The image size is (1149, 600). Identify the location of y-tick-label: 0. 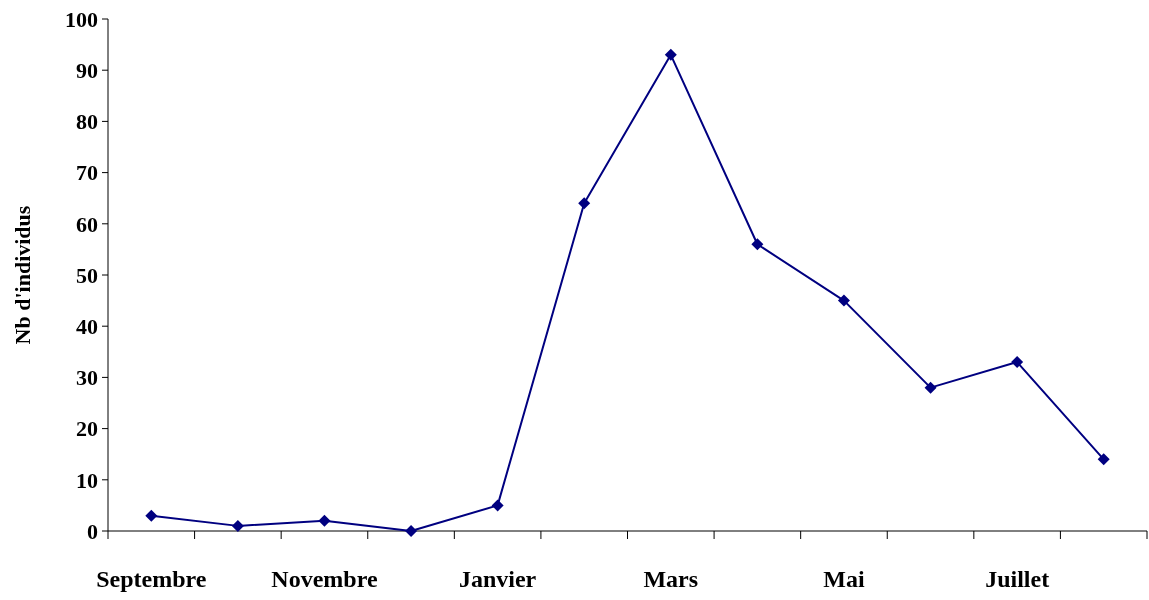
(92, 531).